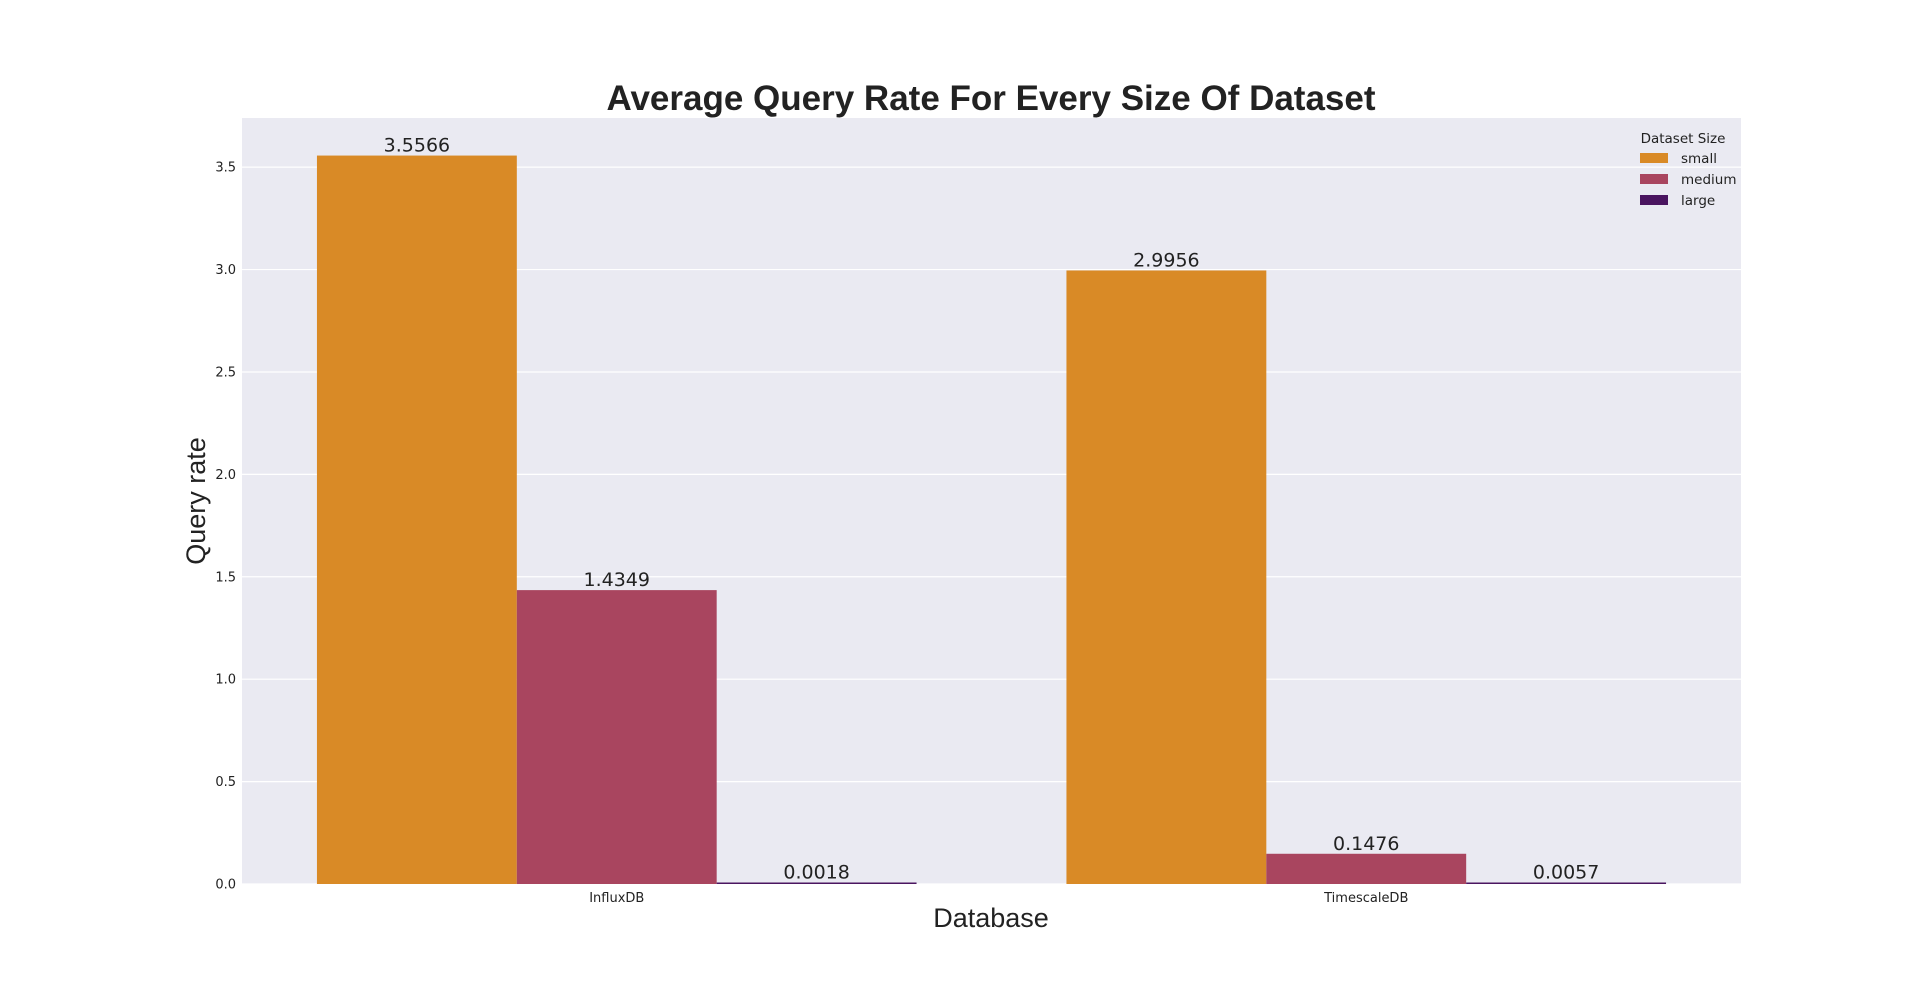 The image size is (1920, 985). What do you see at coordinates (225, 475) in the screenshot?
I see `y-tick-label: 2.0` at bounding box center [225, 475].